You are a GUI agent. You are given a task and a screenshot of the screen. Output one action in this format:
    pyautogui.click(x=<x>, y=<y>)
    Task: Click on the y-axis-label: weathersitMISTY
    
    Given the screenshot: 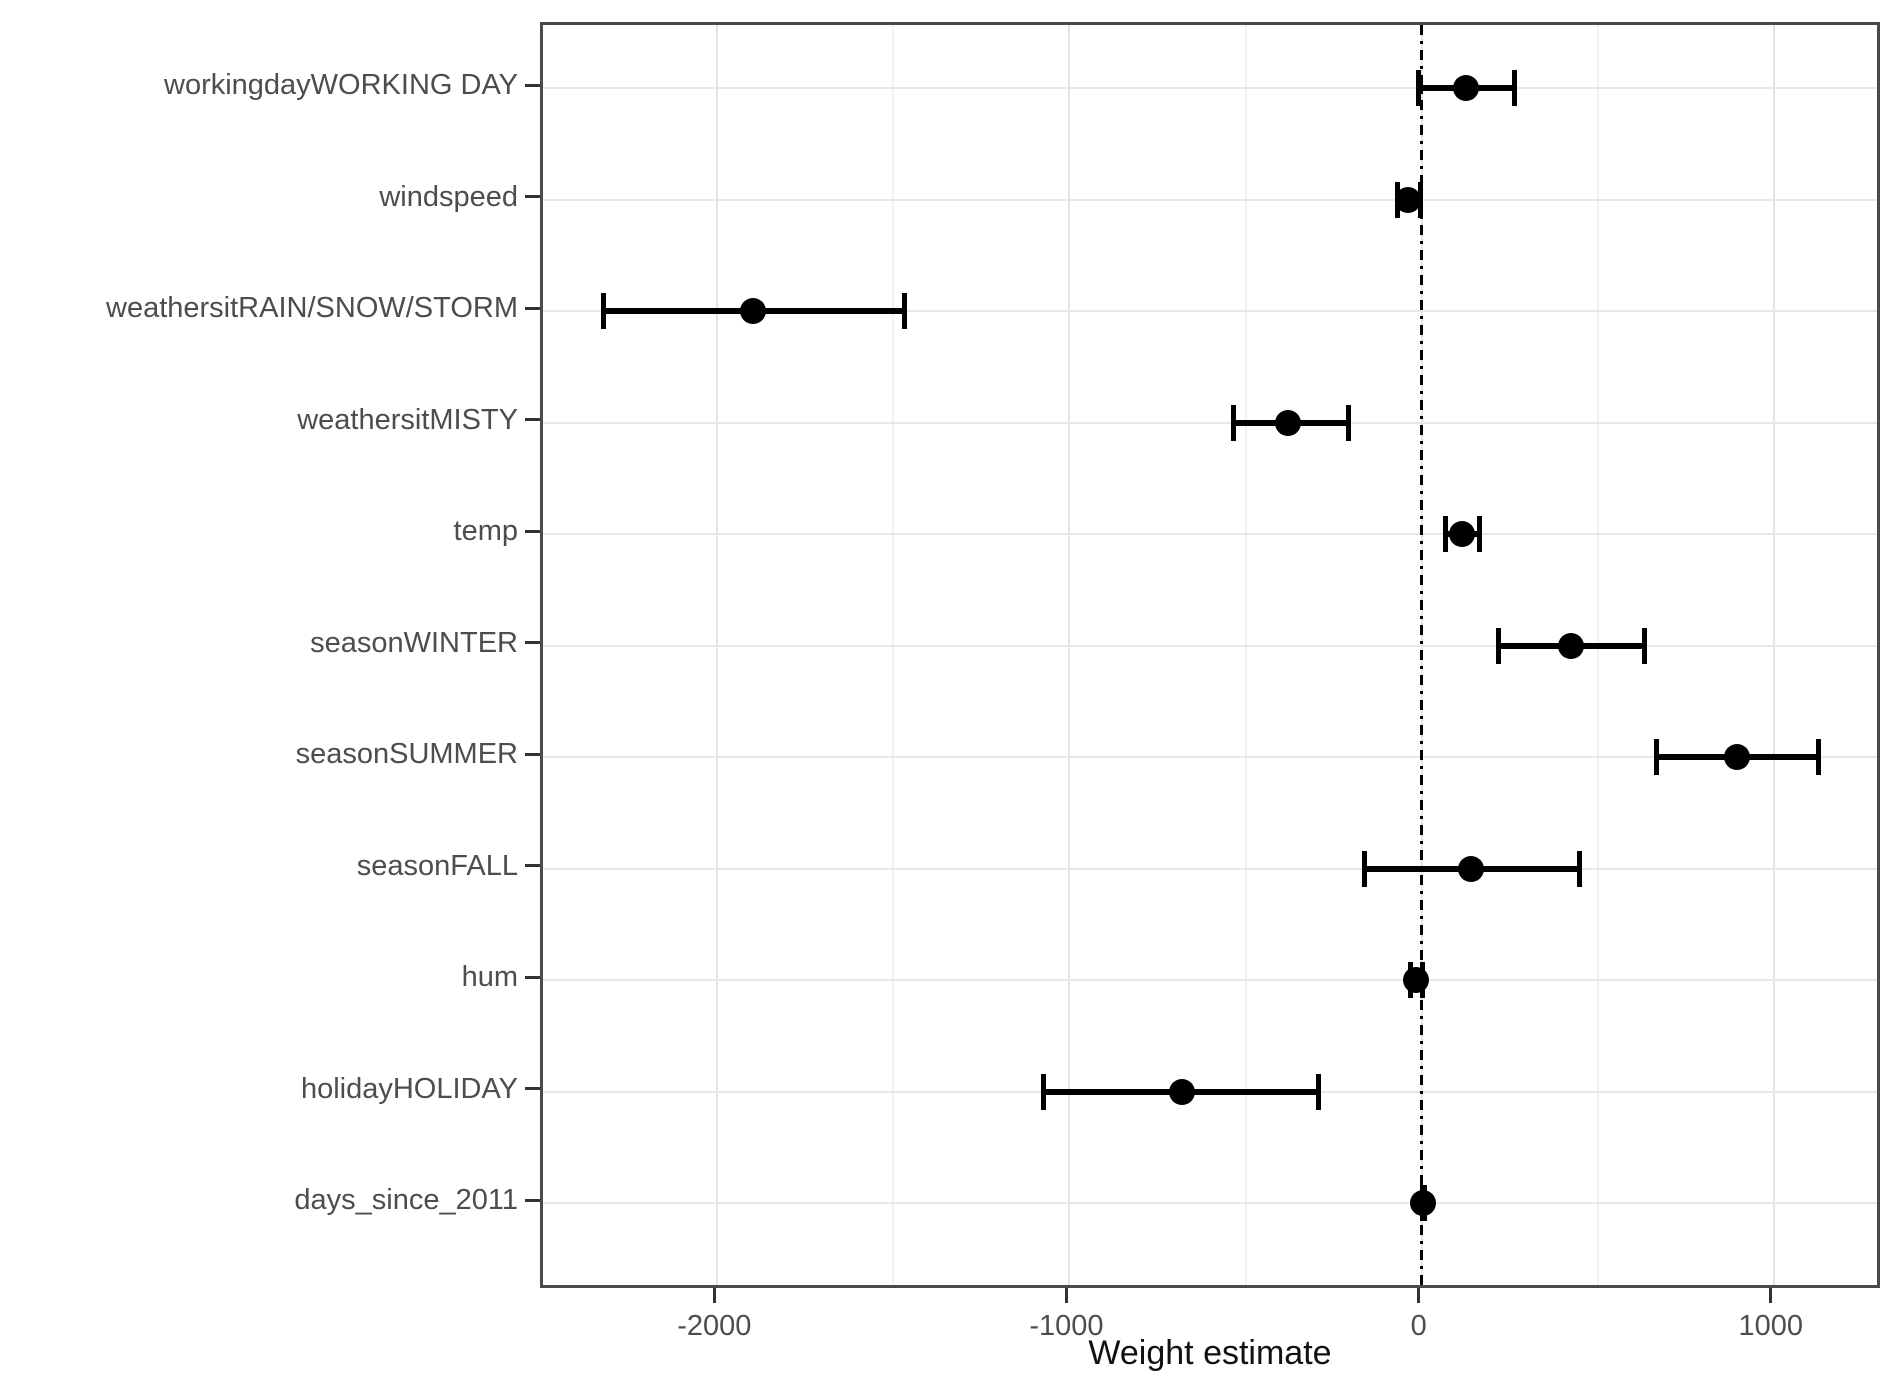 What is the action you would take?
    pyautogui.click(x=407, y=419)
    